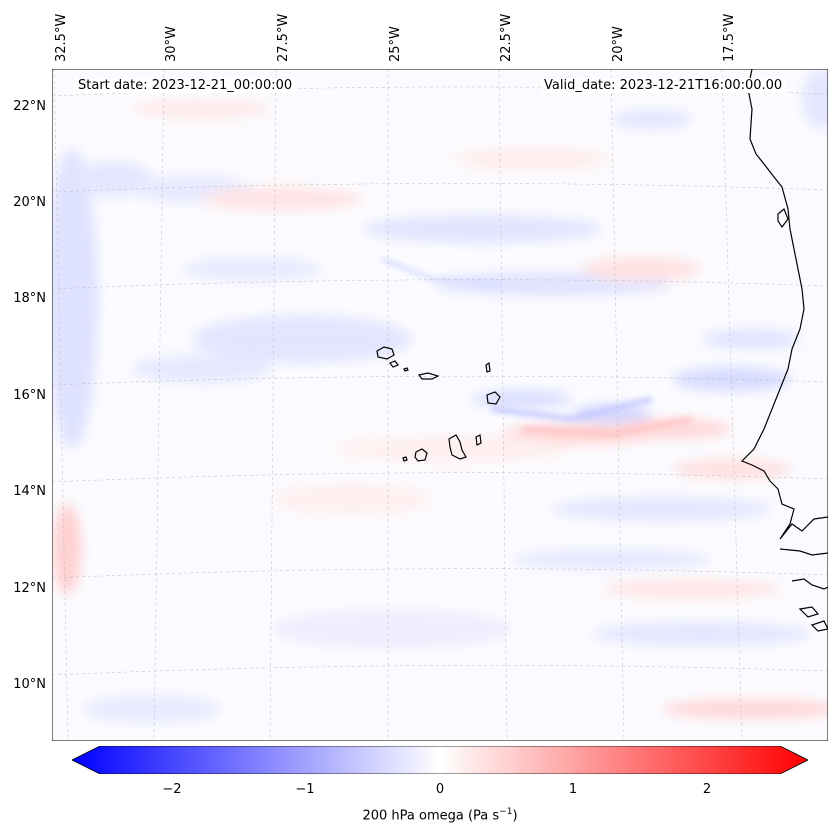 This screenshot has height=839, width=837. I want to click on colorbar-tick-1: 1, so click(573, 789).